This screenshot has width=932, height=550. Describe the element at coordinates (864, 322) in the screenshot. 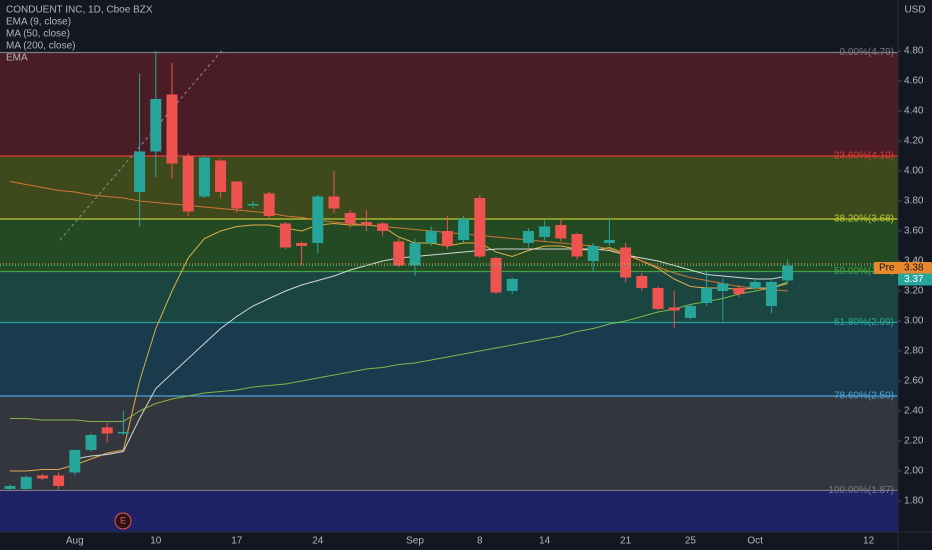

I see `fib-level-label: 61.80%(2.99)` at that location.